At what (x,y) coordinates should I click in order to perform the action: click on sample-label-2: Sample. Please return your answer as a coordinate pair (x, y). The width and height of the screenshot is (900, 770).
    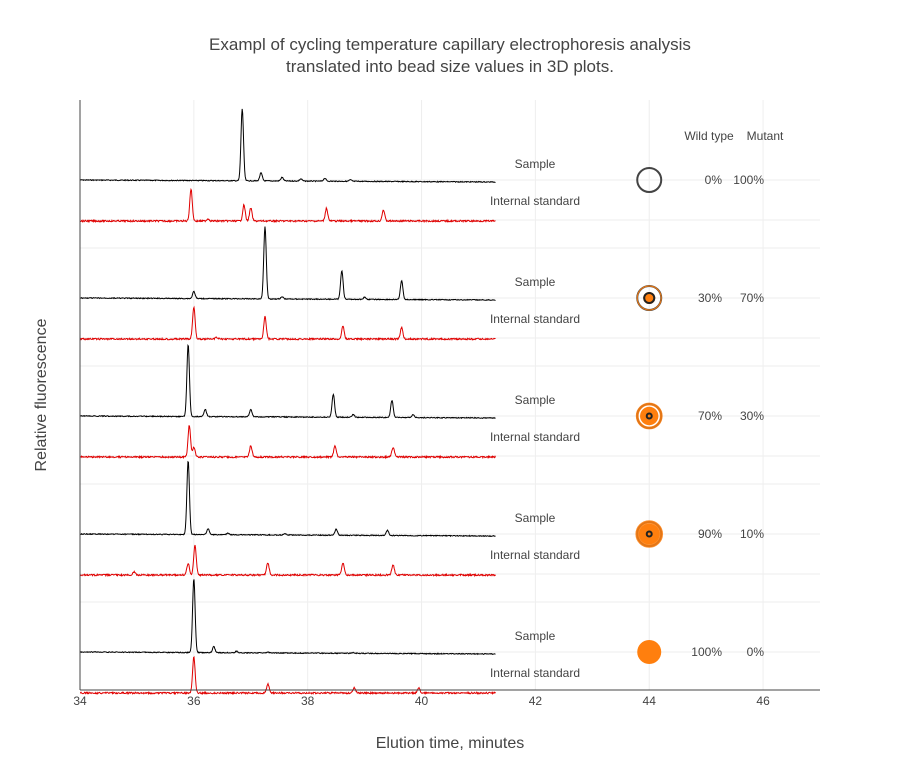
    Looking at the image, I should click on (535, 400).